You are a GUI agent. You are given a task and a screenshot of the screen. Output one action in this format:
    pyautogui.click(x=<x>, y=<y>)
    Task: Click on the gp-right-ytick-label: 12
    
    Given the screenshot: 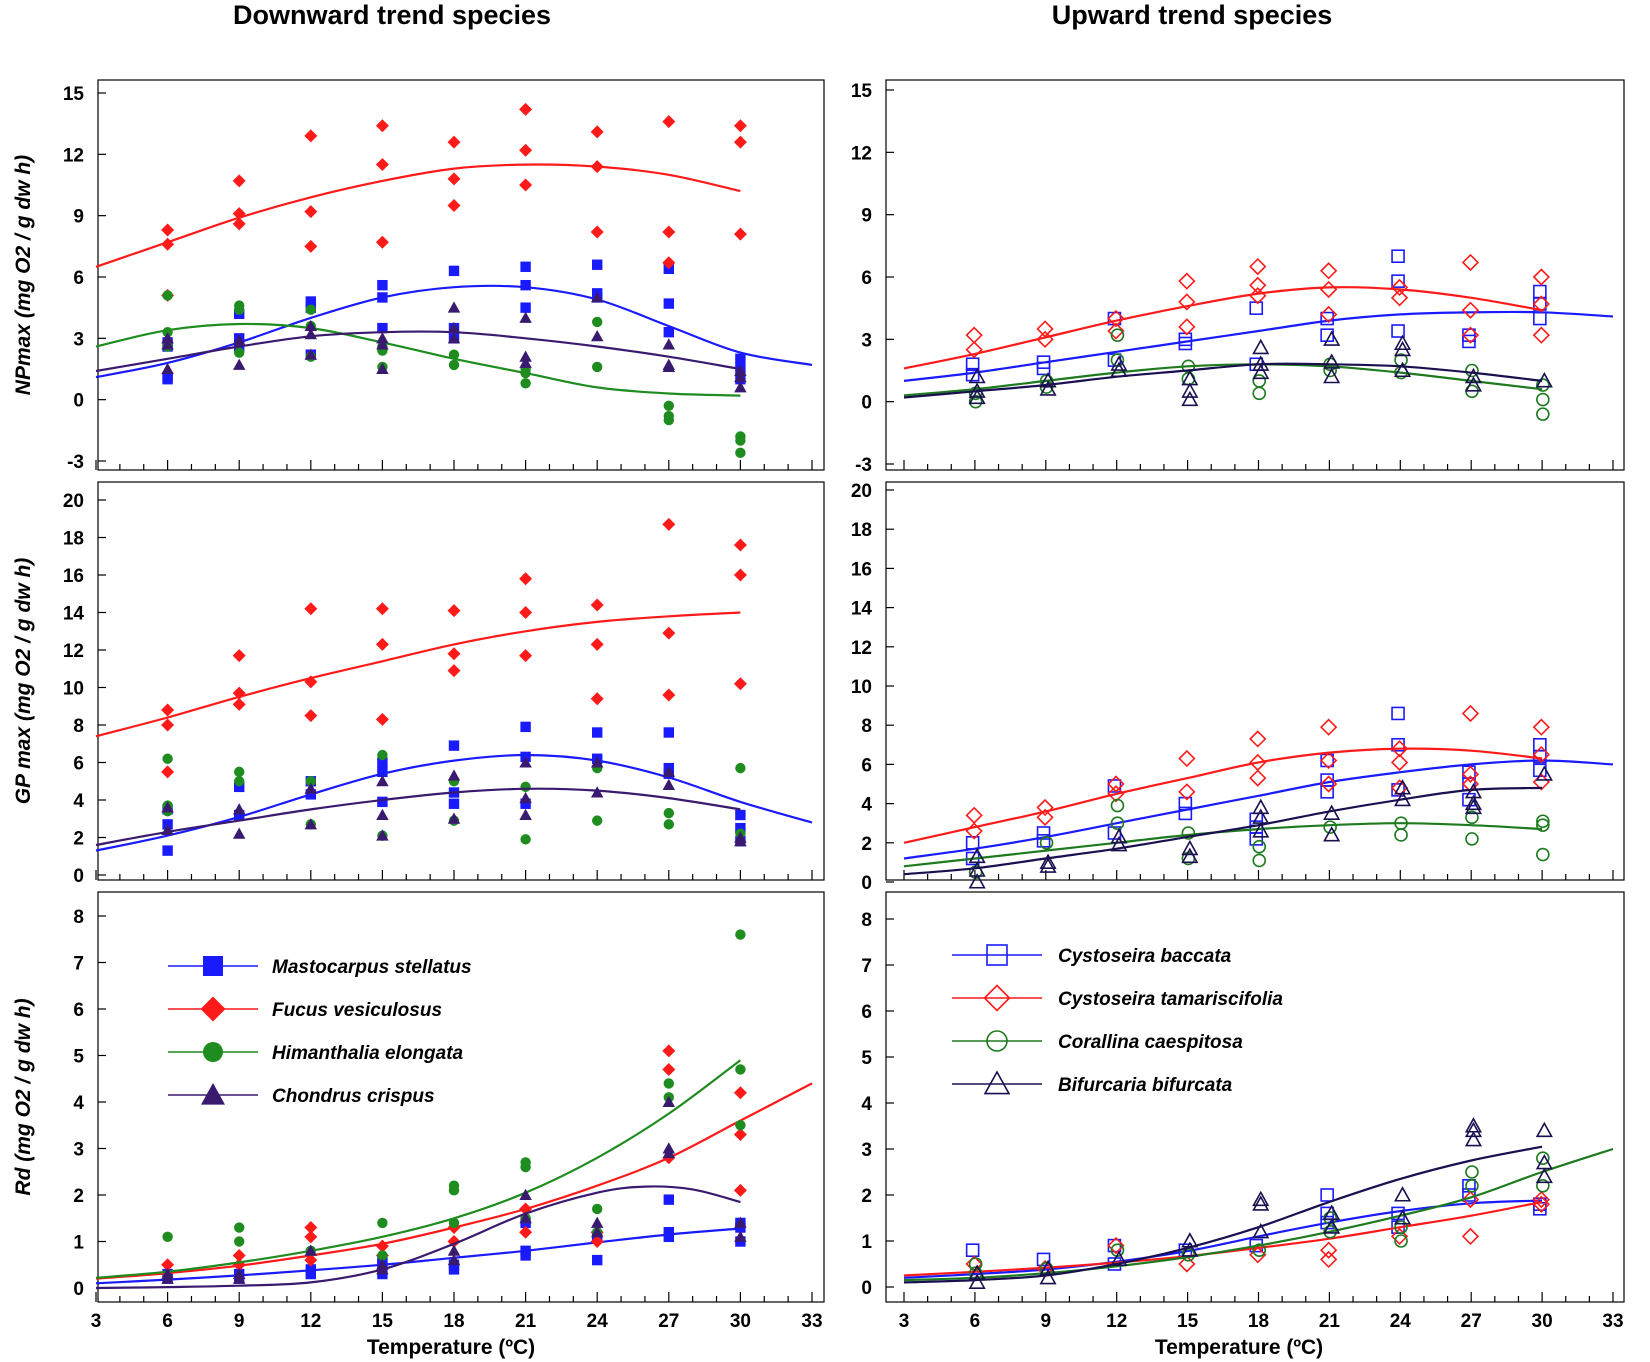 What is the action you would take?
    pyautogui.click(x=861, y=648)
    